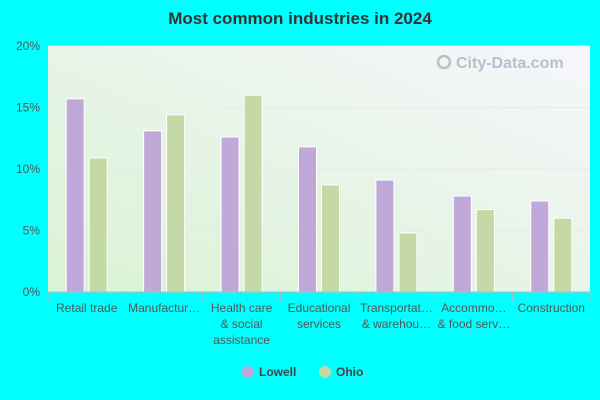 The height and width of the screenshot is (400, 600). Describe the element at coordinates (32, 292) in the screenshot. I see `y-tick-label: 0%` at that location.